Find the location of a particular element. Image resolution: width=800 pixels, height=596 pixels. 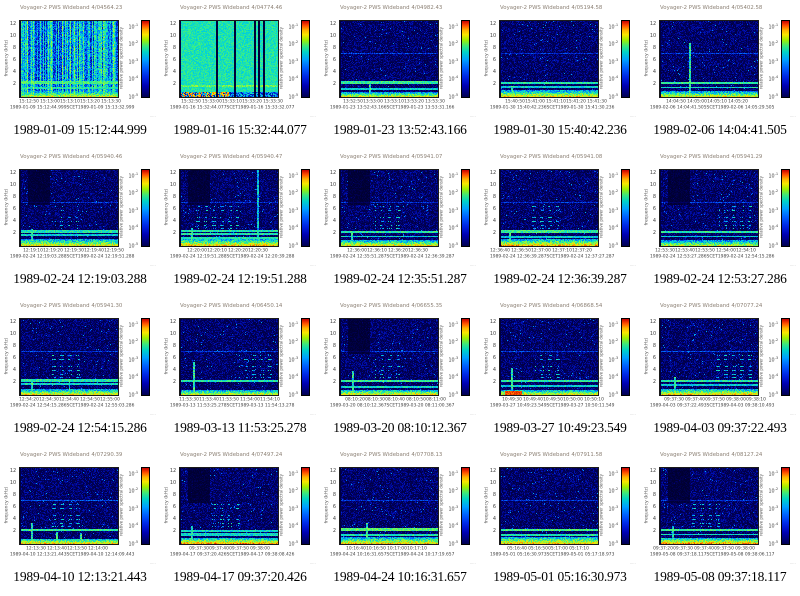

panel-caption: 1989-05-01 05:16:30.973 is located at coordinates (560, 576).